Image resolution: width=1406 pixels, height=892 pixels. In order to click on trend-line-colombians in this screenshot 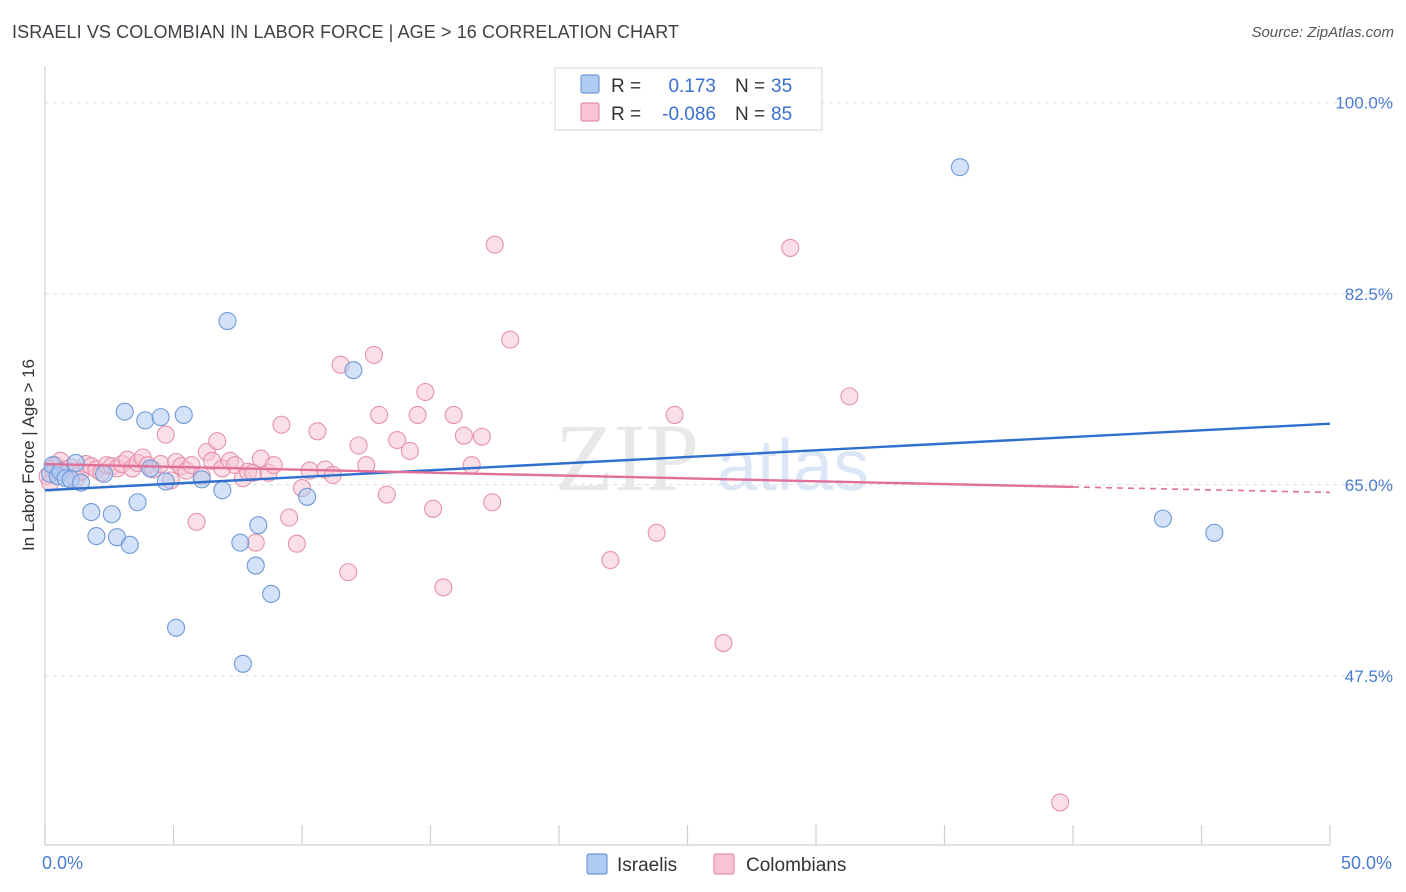, I will do `click(559, 475)`.